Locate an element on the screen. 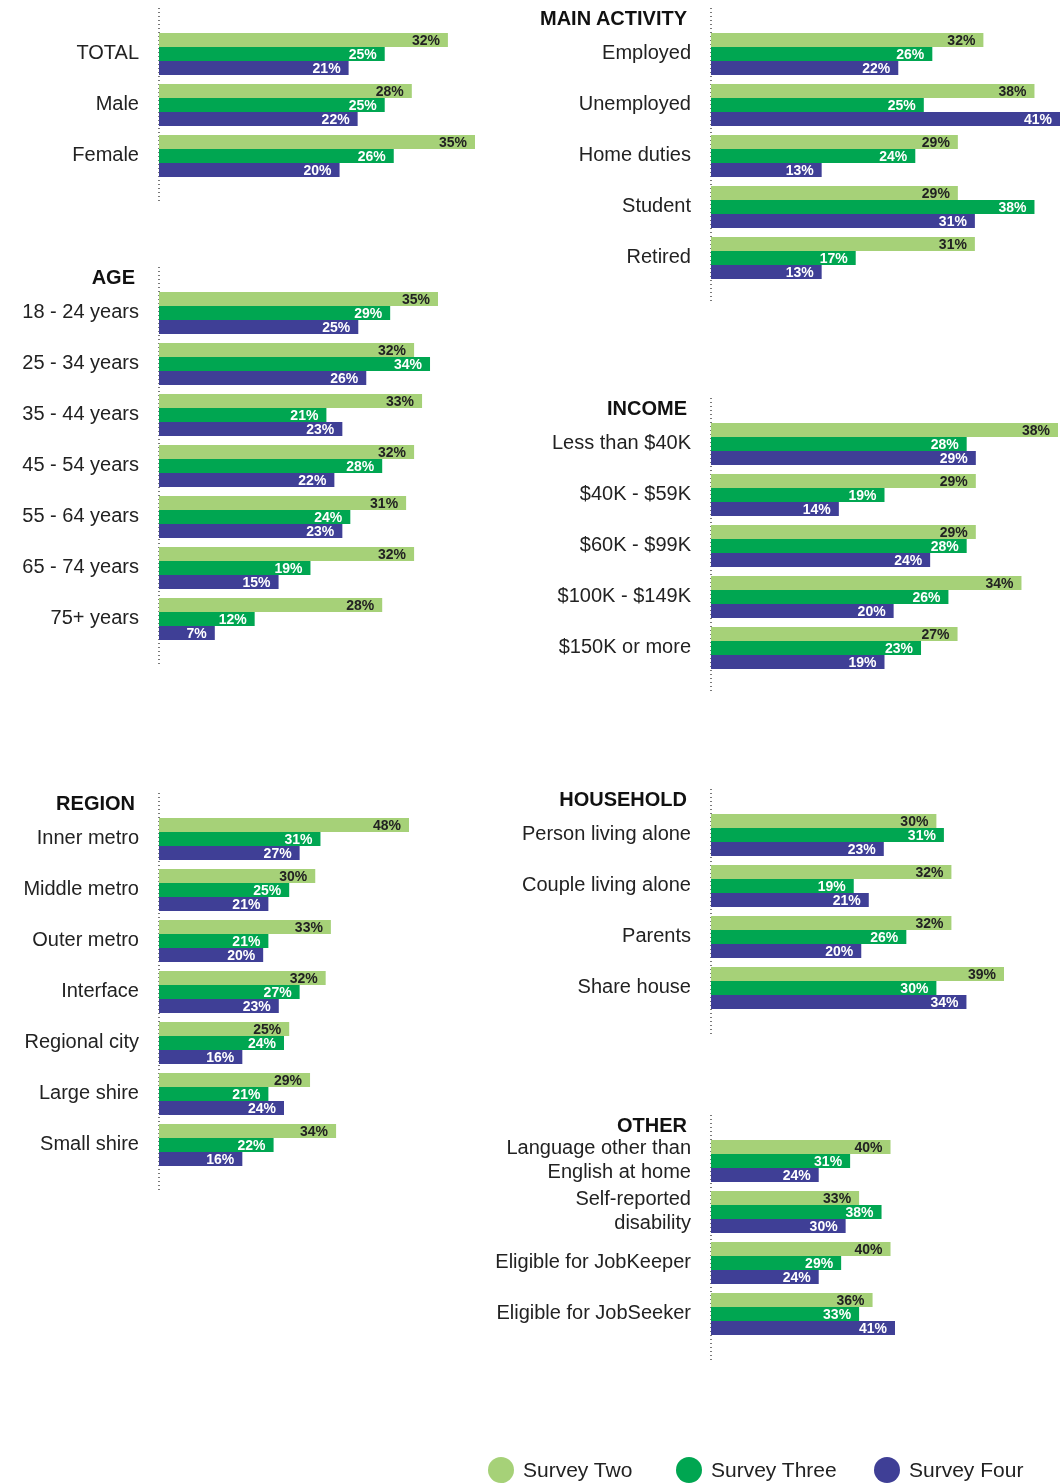 Image resolution: width=1060 pixels, height=1484 pixels. data-label: 27% is located at coordinates (278, 852).